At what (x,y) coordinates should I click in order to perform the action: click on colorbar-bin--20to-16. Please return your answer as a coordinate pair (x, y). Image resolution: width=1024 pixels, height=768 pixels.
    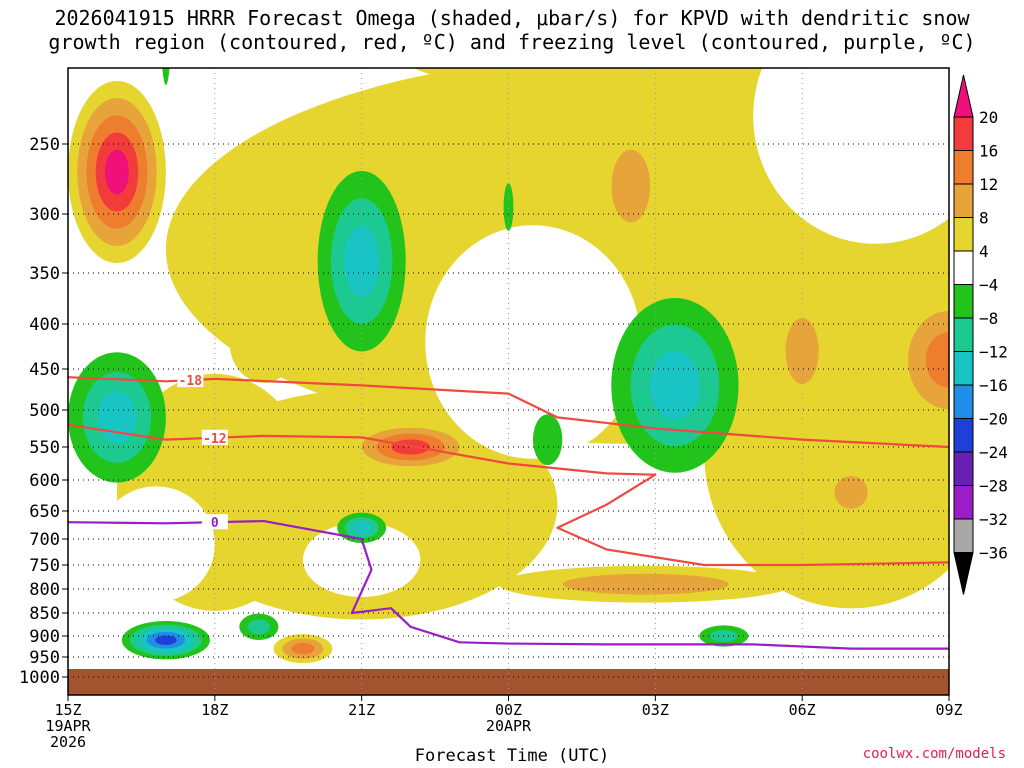
    Looking at the image, I should click on (963, 401).